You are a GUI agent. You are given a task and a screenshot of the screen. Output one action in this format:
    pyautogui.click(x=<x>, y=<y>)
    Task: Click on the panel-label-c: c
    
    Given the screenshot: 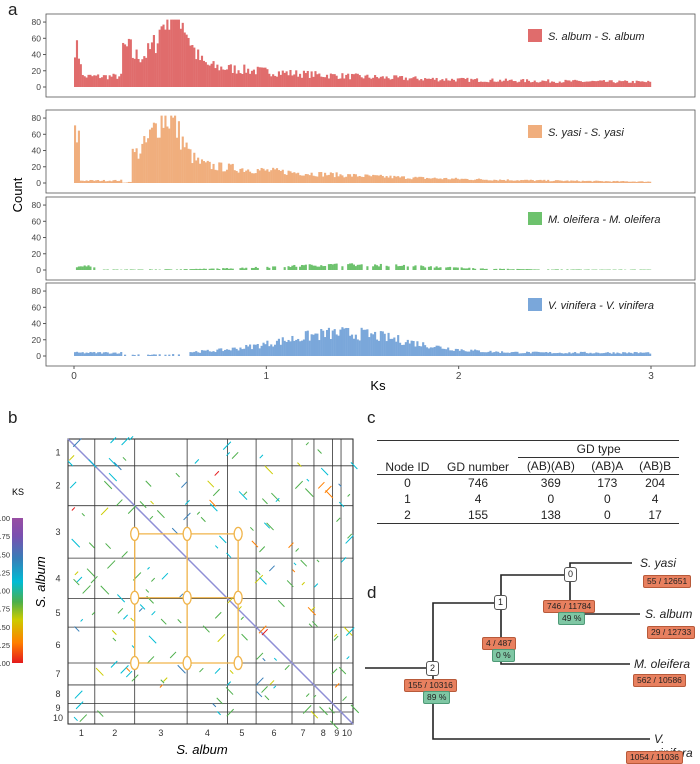 What is the action you would take?
    pyautogui.click(x=371, y=418)
    